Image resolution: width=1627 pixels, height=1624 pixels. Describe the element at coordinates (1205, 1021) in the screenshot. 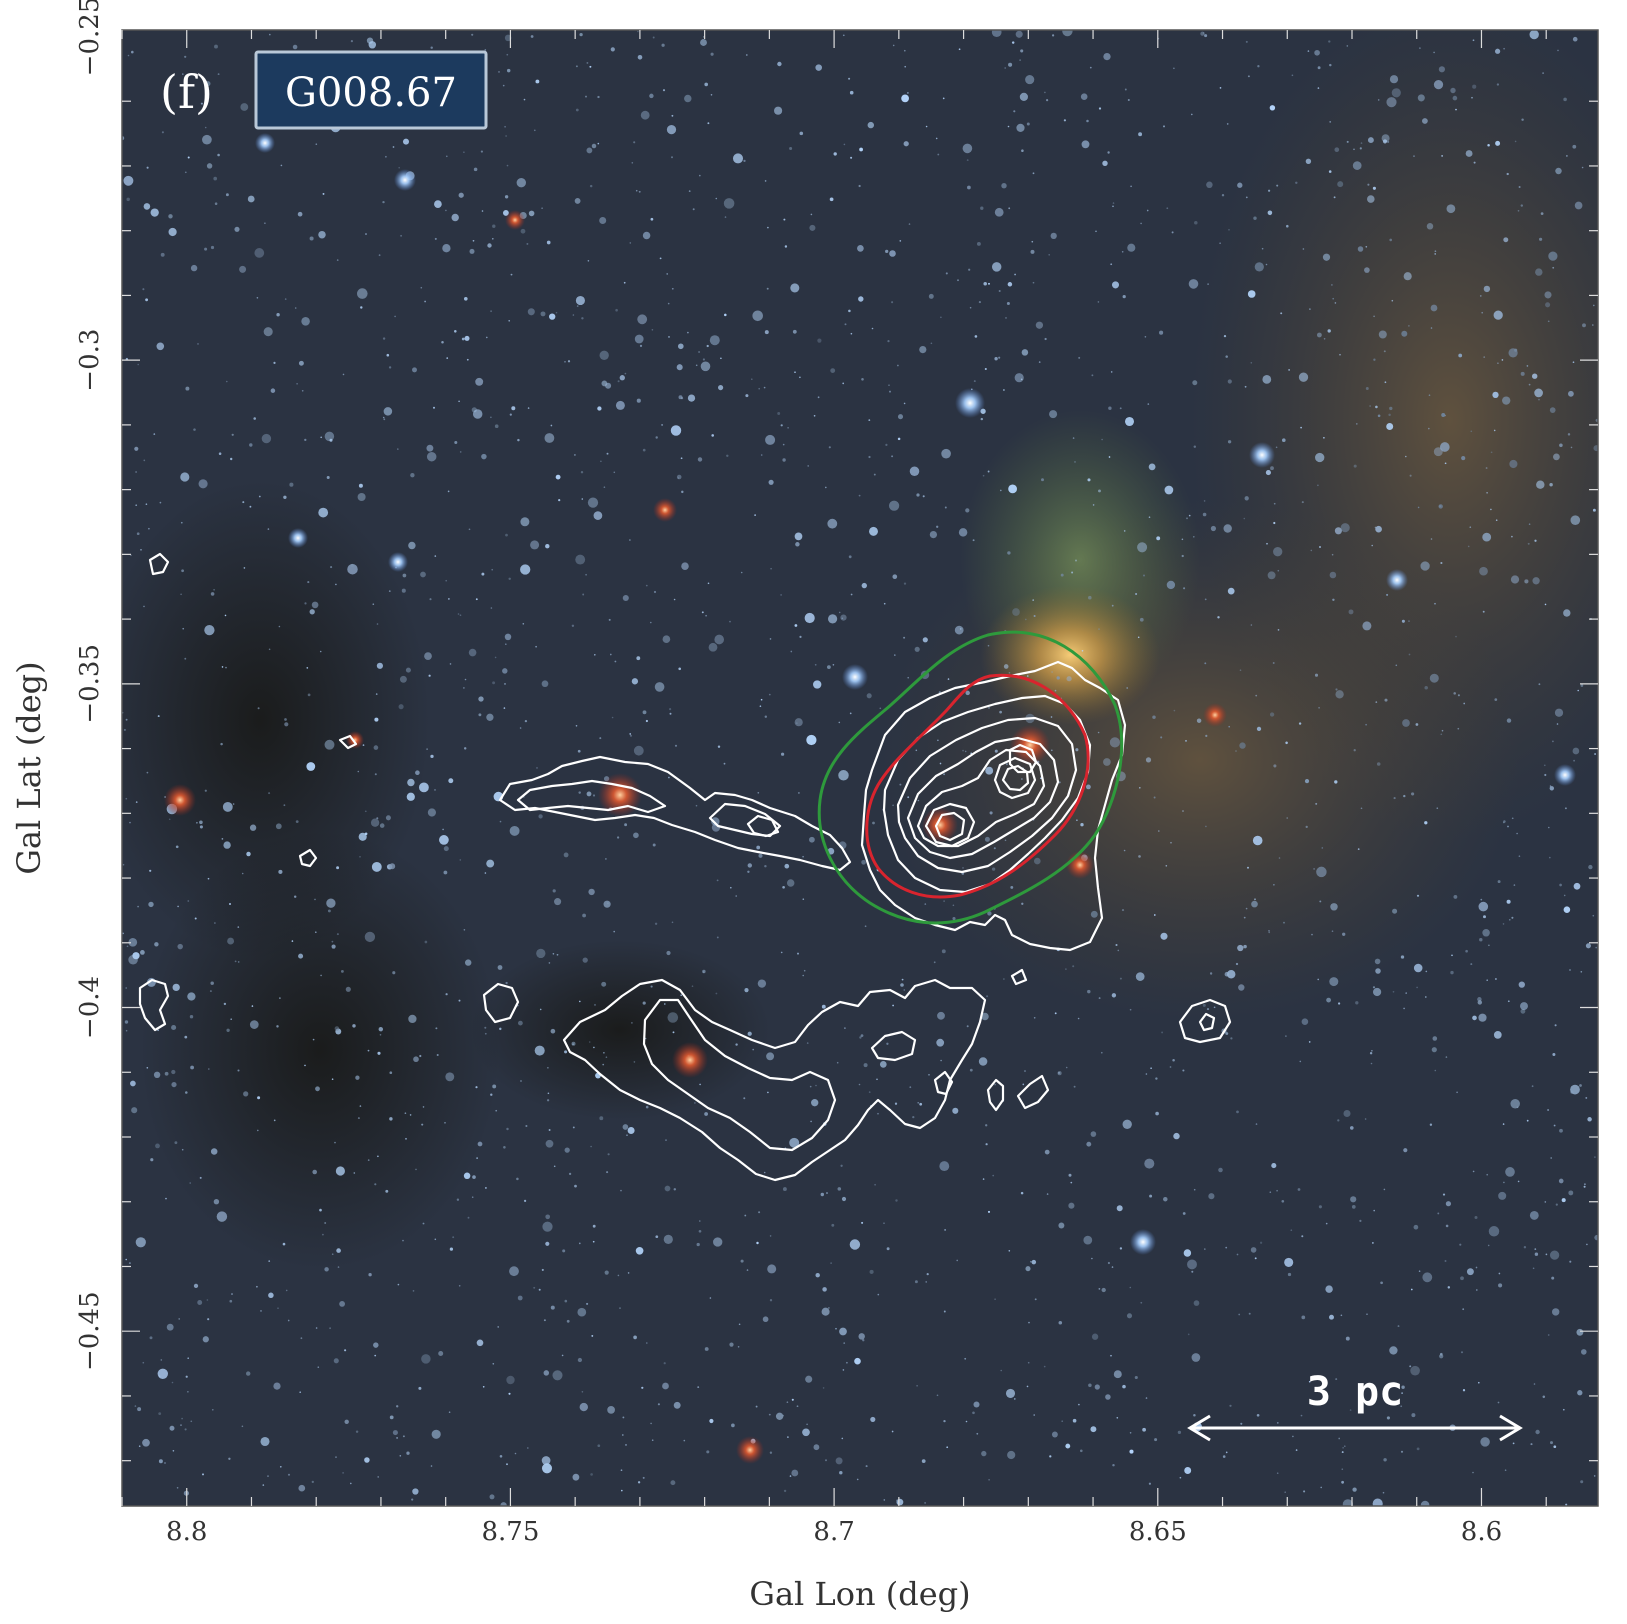

I see `contour-west-blob` at that location.